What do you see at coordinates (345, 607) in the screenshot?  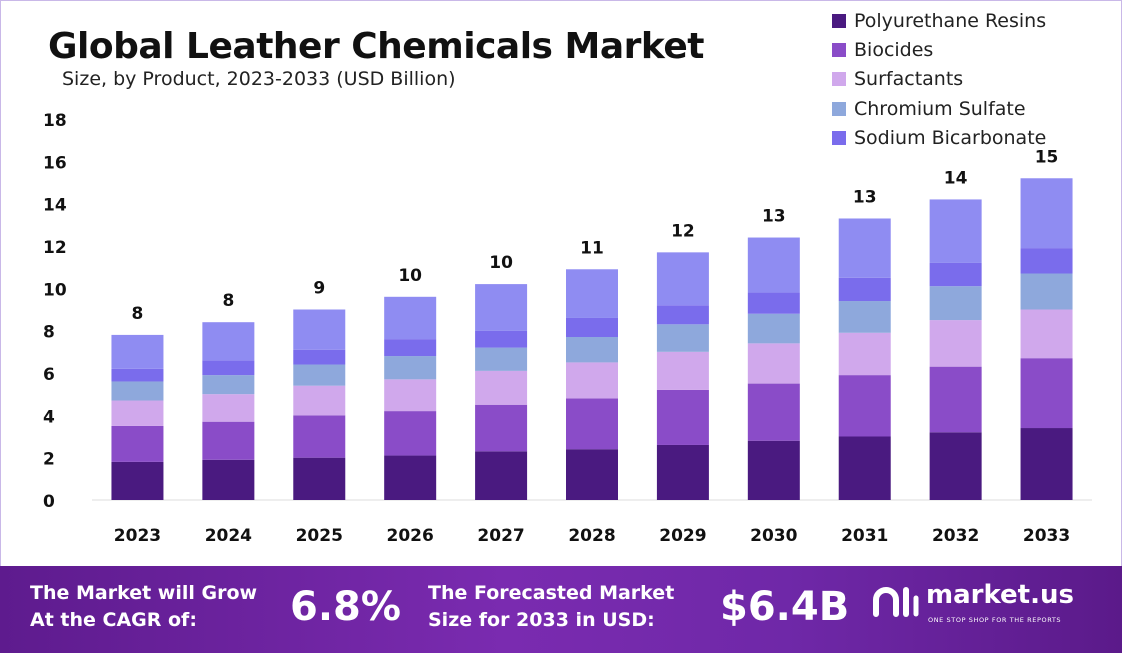 I see `cagr-value: 6.8%` at bounding box center [345, 607].